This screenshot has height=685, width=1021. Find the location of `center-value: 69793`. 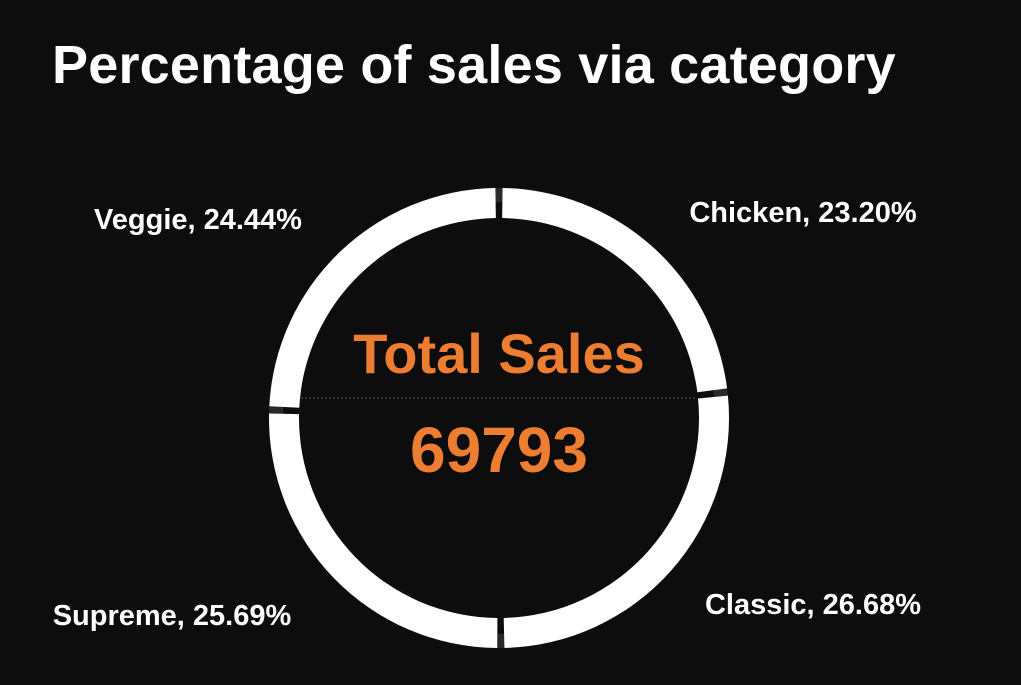

center-value: 69793 is located at coordinates (499, 450).